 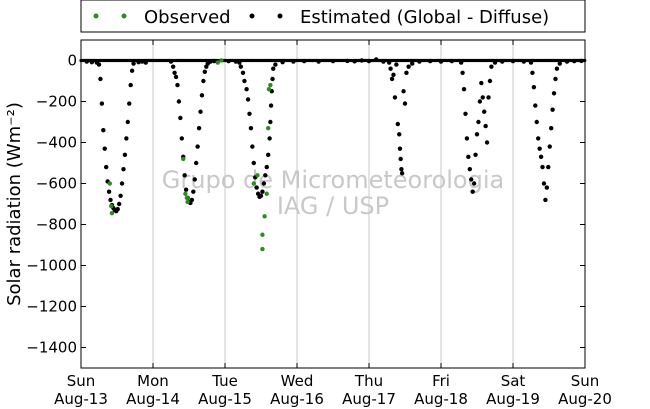 I want to click on x-tick-label-day: Wed, so click(x=297, y=381).